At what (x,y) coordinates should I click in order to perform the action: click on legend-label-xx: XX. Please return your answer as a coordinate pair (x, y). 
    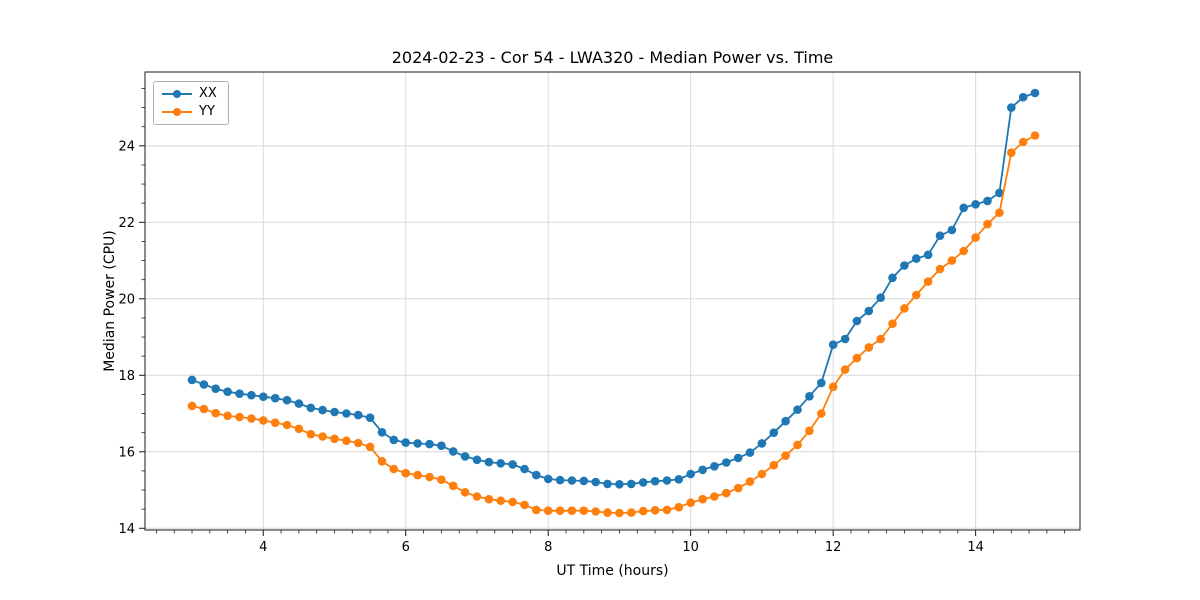
    Looking at the image, I should click on (208, 93).